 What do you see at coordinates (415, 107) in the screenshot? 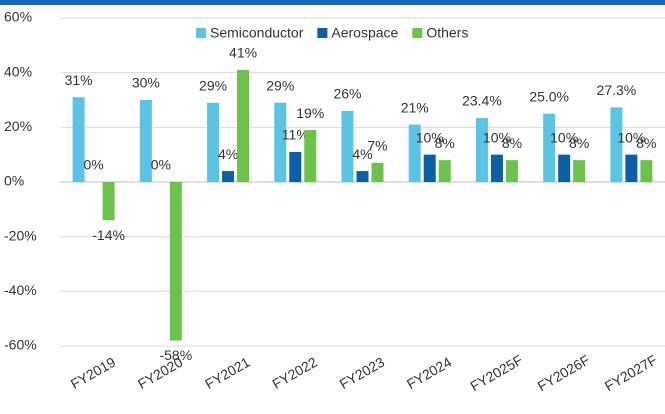
I see `value-label: 21%` at bounding box center [415, 107].